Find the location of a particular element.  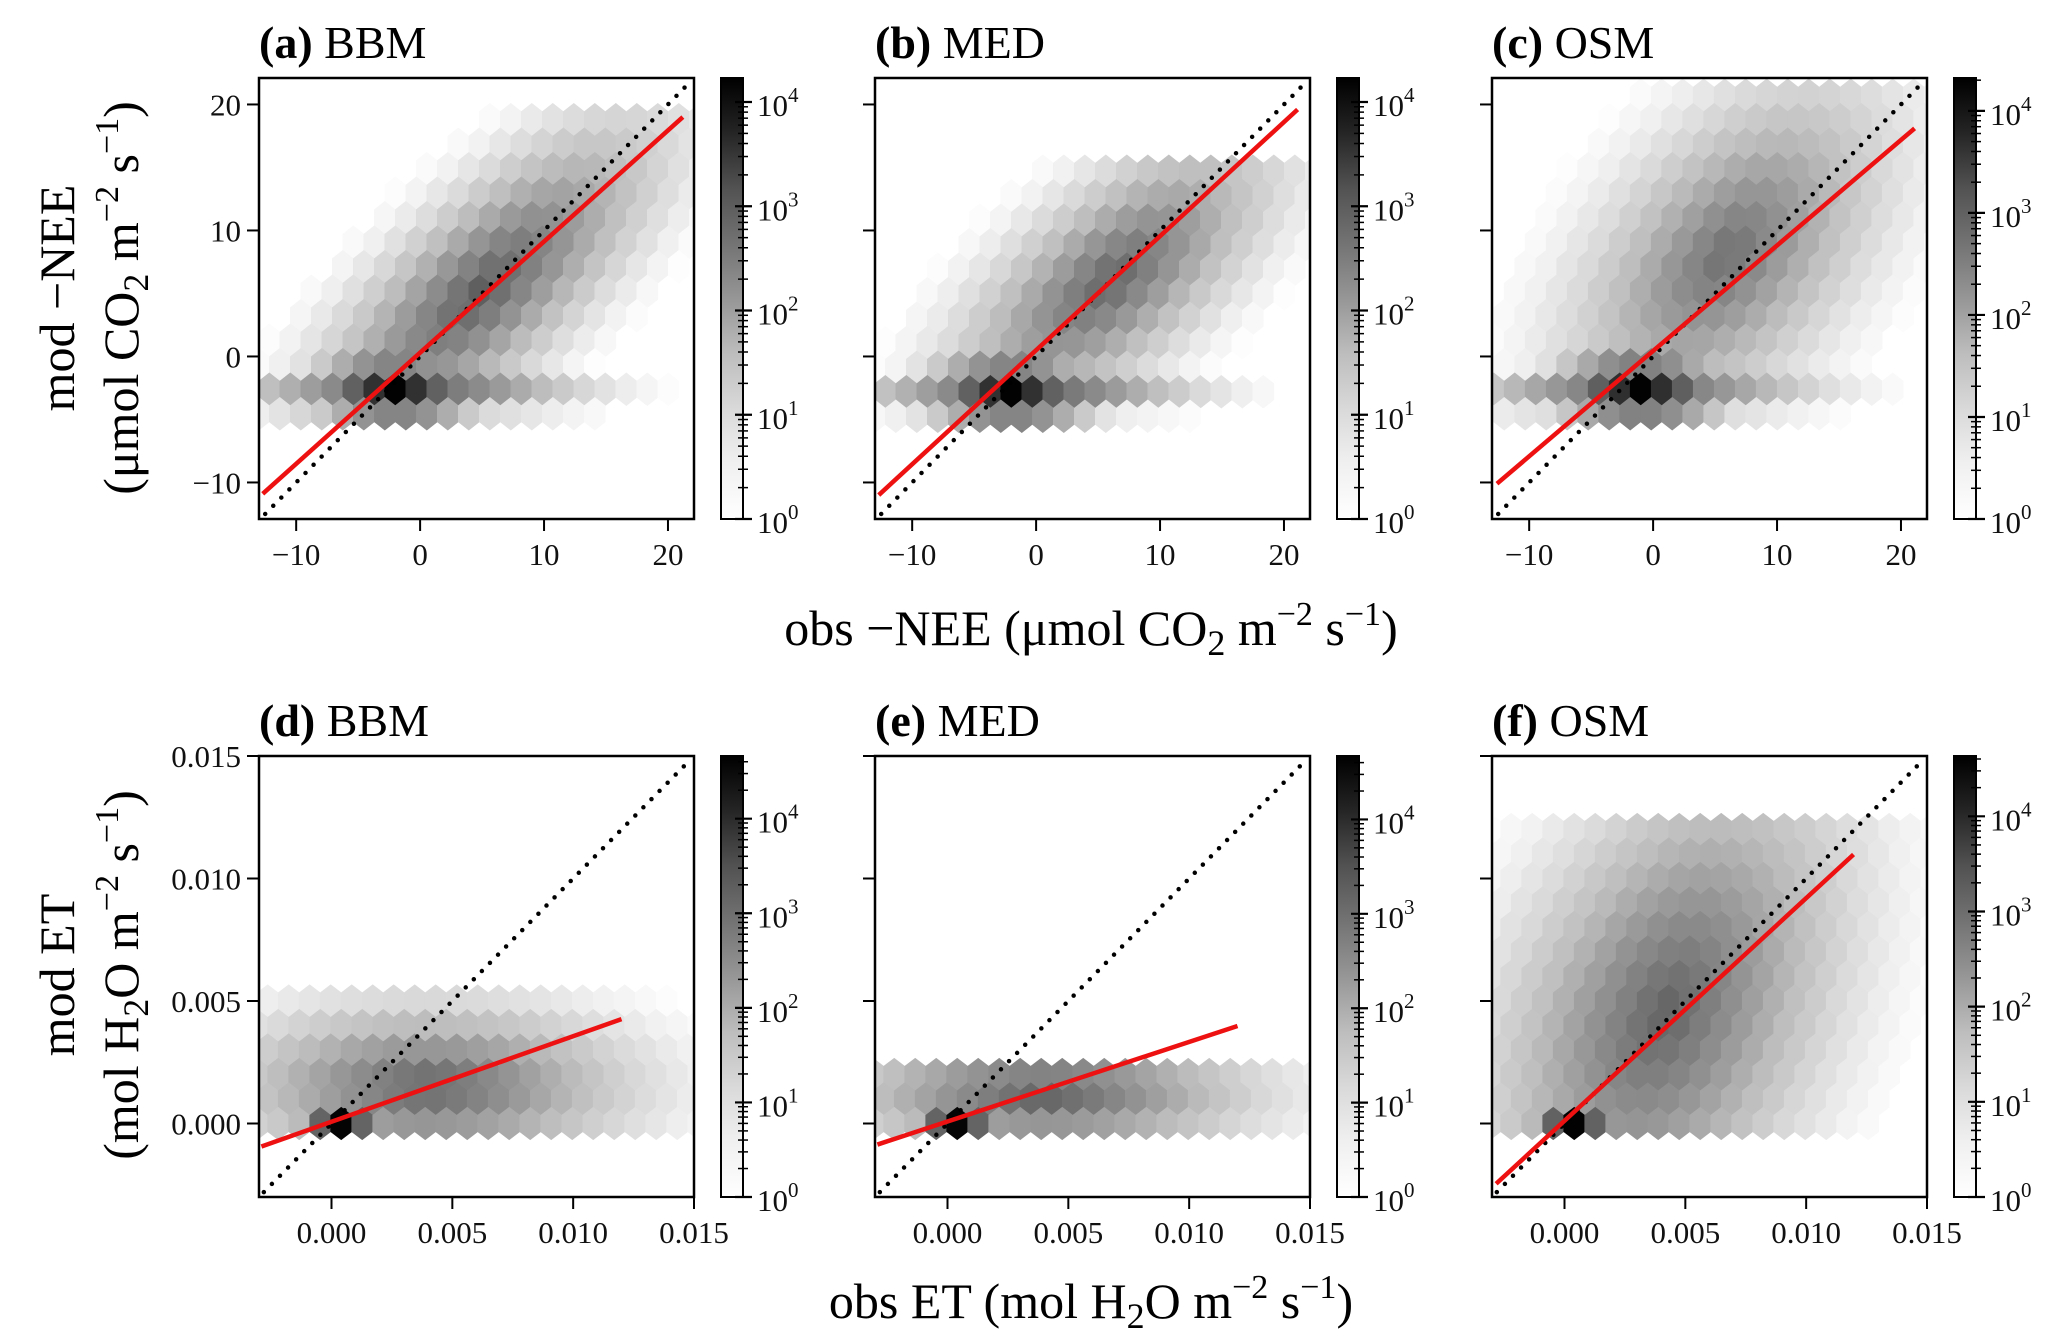

panel-title: (b) MED is located at coordinates (960, 42).